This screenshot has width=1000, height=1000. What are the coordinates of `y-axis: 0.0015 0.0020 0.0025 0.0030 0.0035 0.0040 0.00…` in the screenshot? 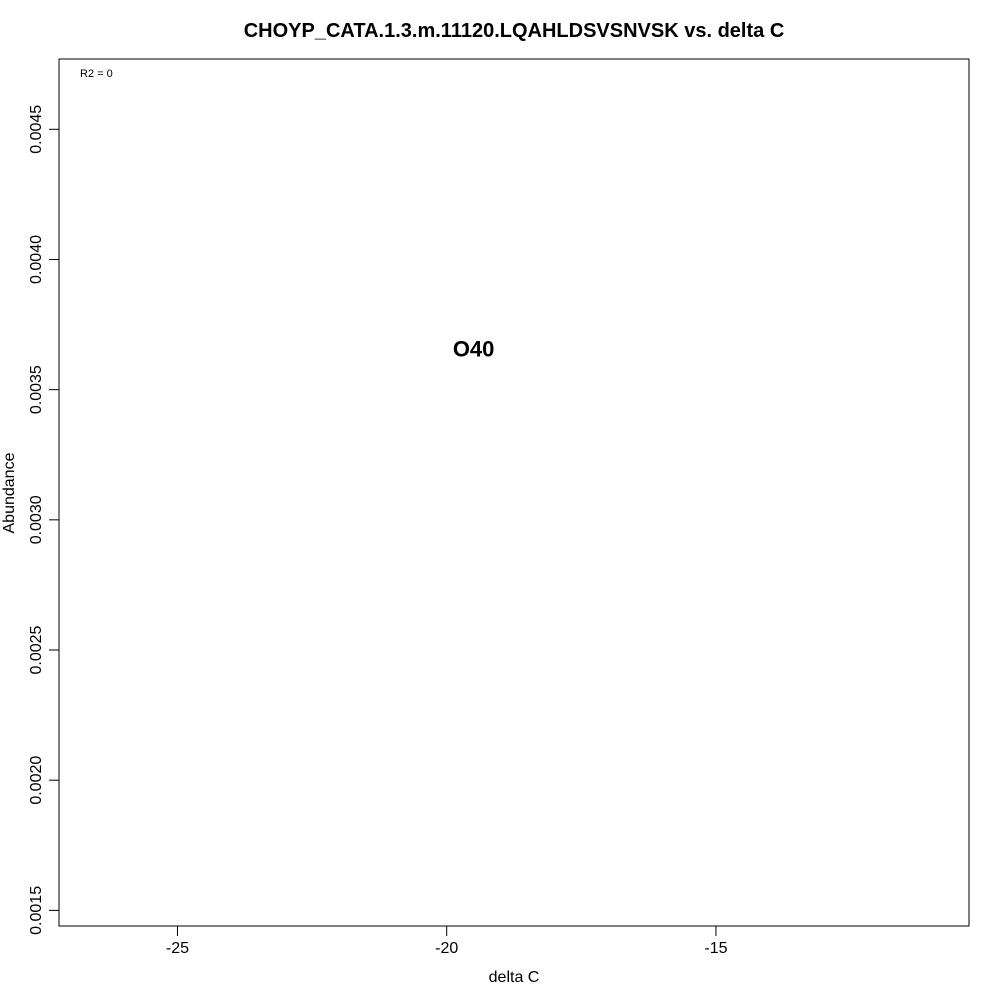 It's located at (43, 520).